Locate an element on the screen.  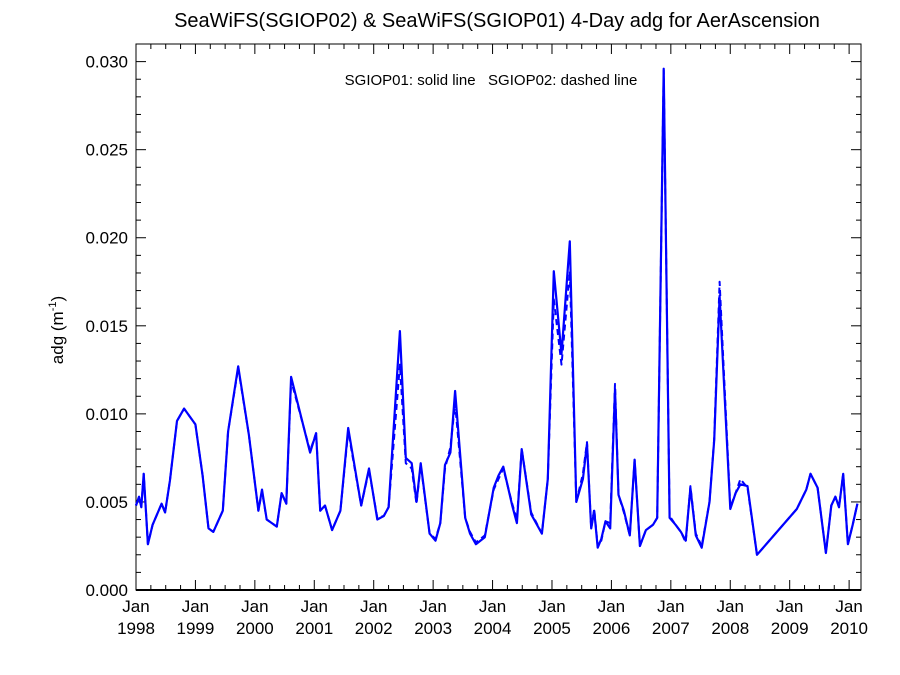
x-tick-year: 2010 is located at coordinates (849, 628).